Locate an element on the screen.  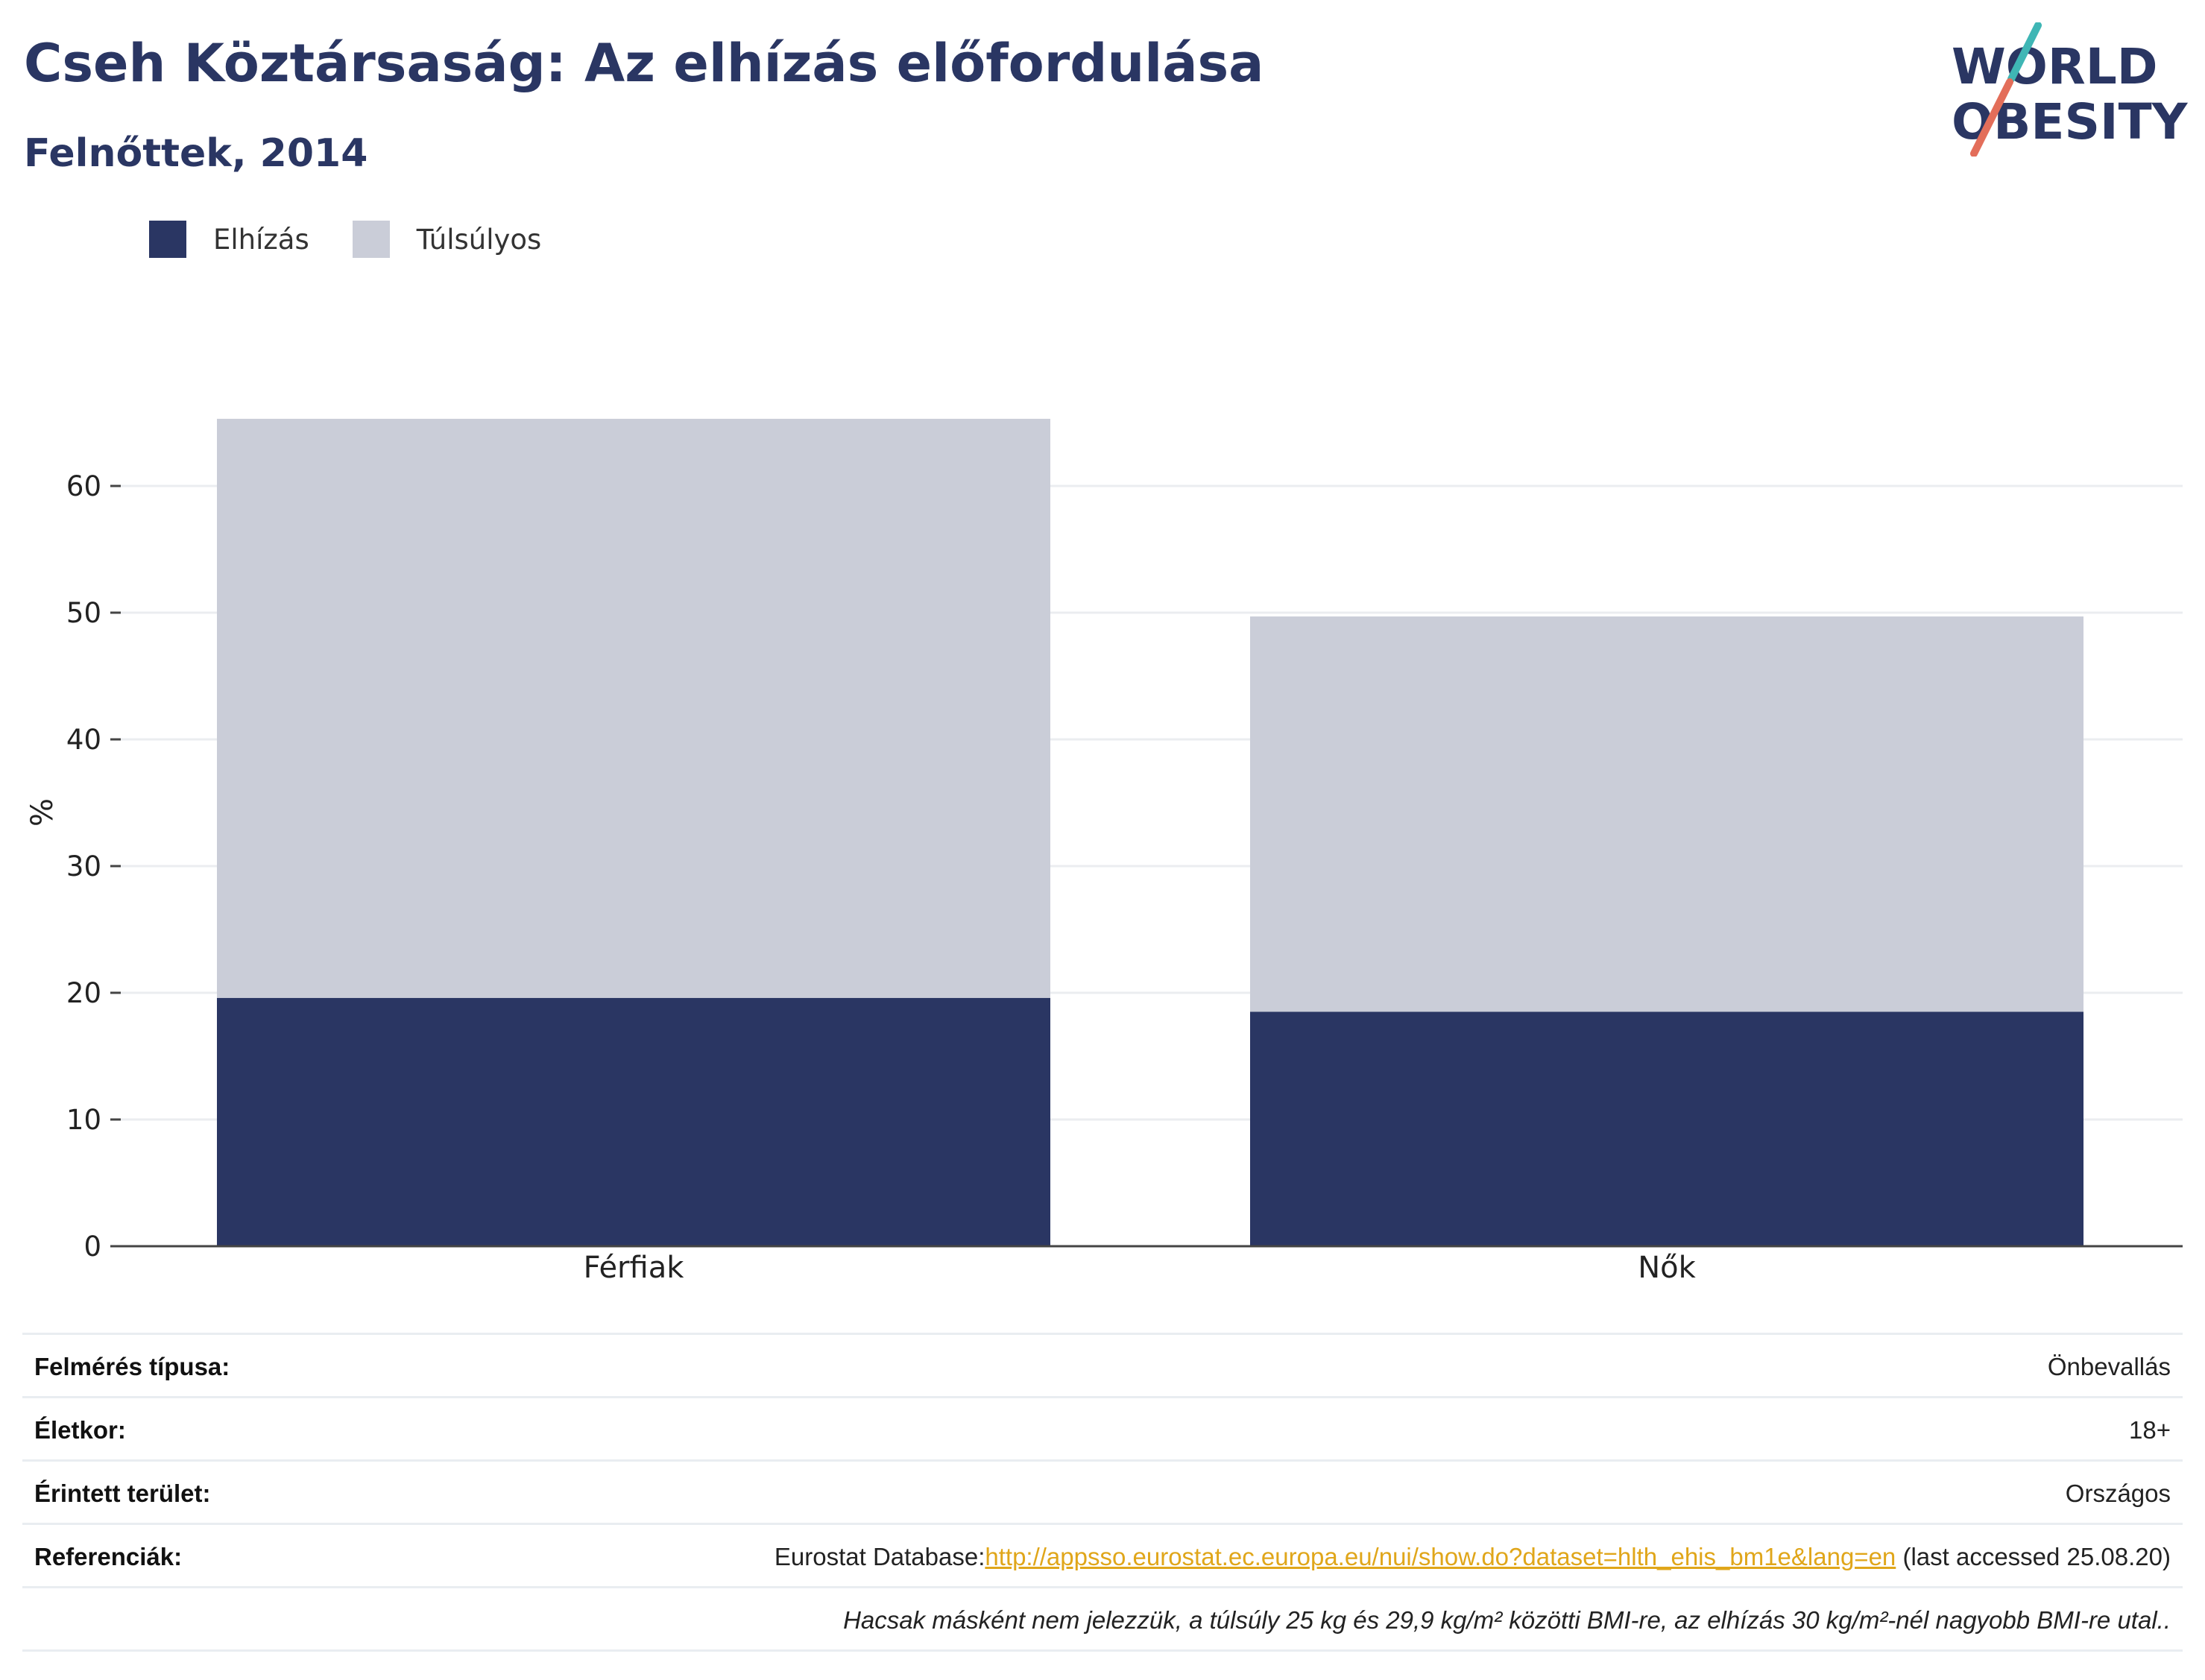
info-row-area: Érintett terület: Országos is located at coordinates (1102, 1491).